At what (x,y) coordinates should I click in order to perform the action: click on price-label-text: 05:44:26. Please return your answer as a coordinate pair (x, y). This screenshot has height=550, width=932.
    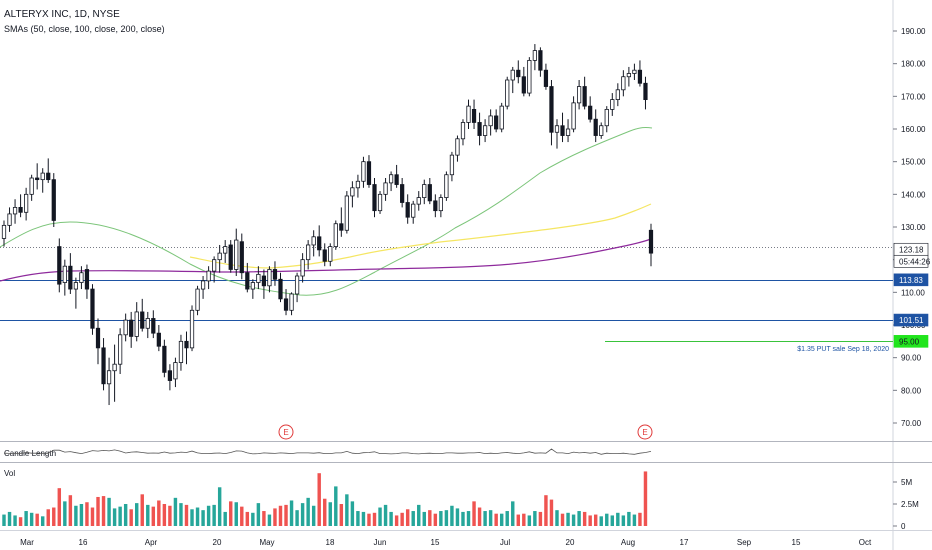
    Looking at the image, I should click on (915, 261).